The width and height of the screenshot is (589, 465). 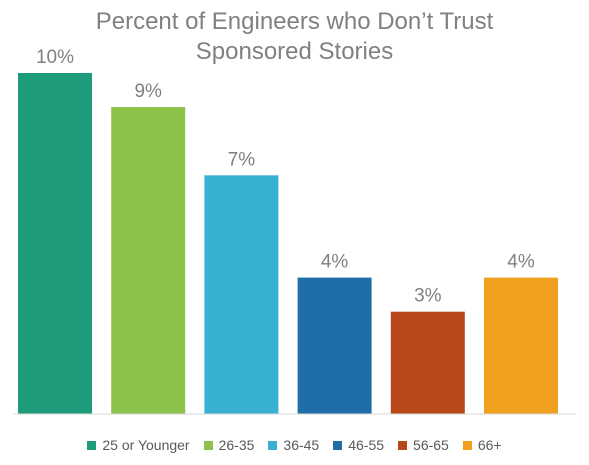 I want to click on legend-item-1: 25 or Younger, so click(x=138, y=445).